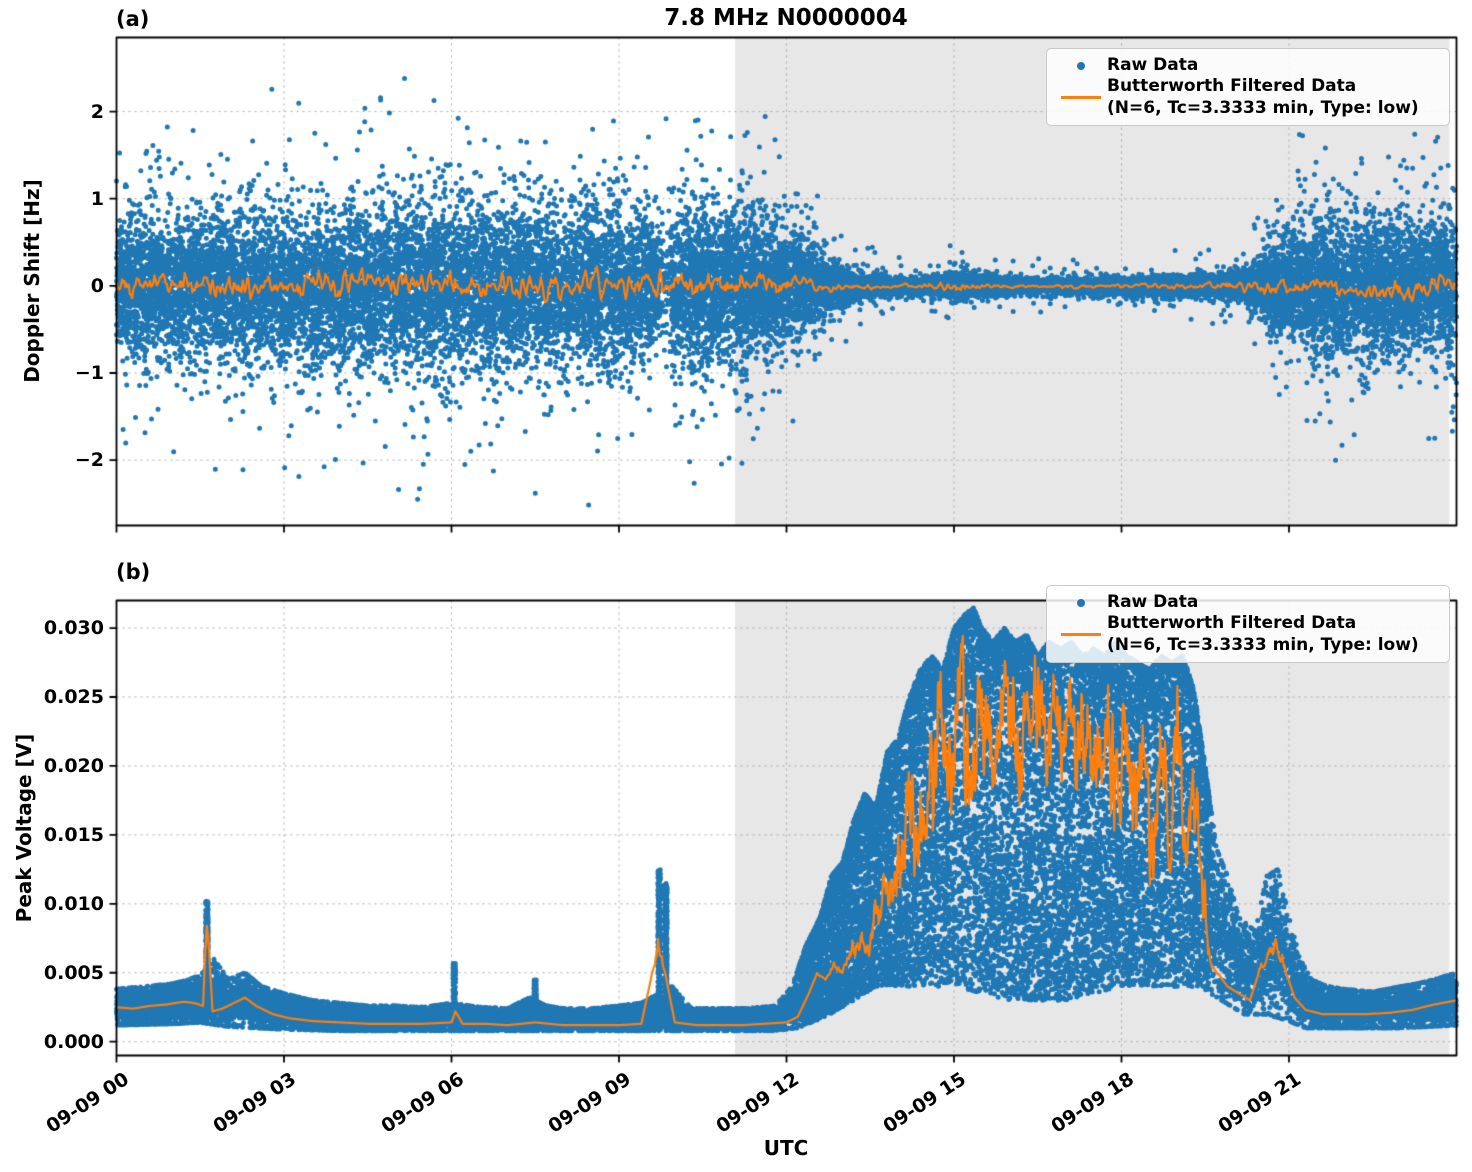 The width and height of the screenshot is (1472, 1172). I want to click on panel-b-label: (b), so click(133, 572).